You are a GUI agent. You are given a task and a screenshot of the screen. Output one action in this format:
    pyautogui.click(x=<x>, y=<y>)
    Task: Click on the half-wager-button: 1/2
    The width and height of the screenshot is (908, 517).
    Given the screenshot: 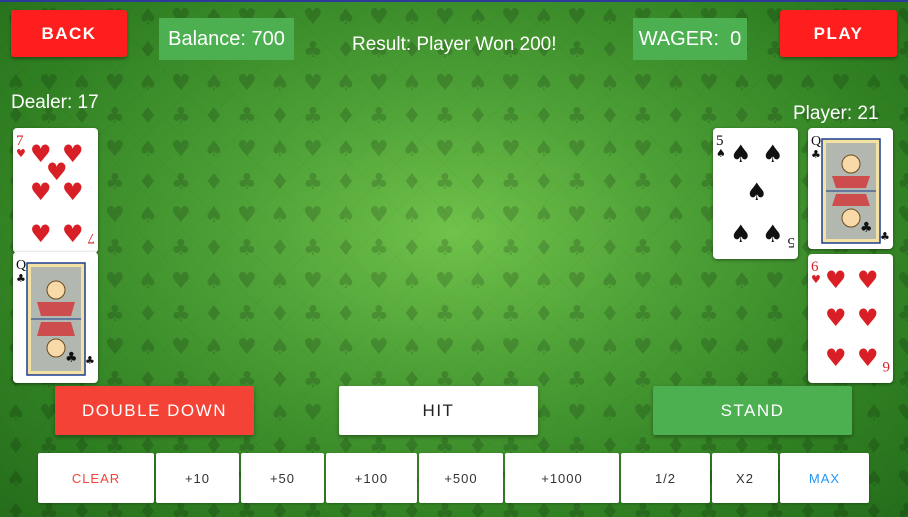 What is the action you would take?
    pyautogui.click(x=665, y=478)
    